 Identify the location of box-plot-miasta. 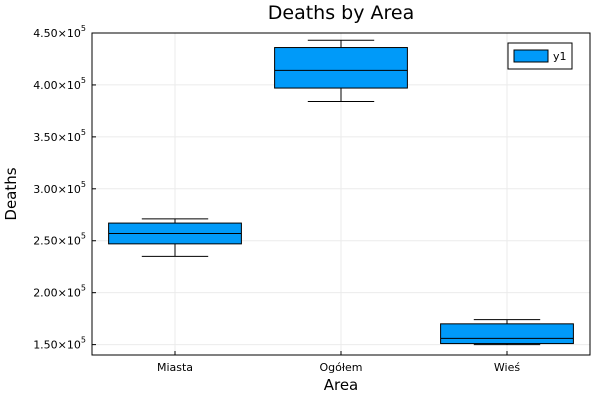
(175, 237).